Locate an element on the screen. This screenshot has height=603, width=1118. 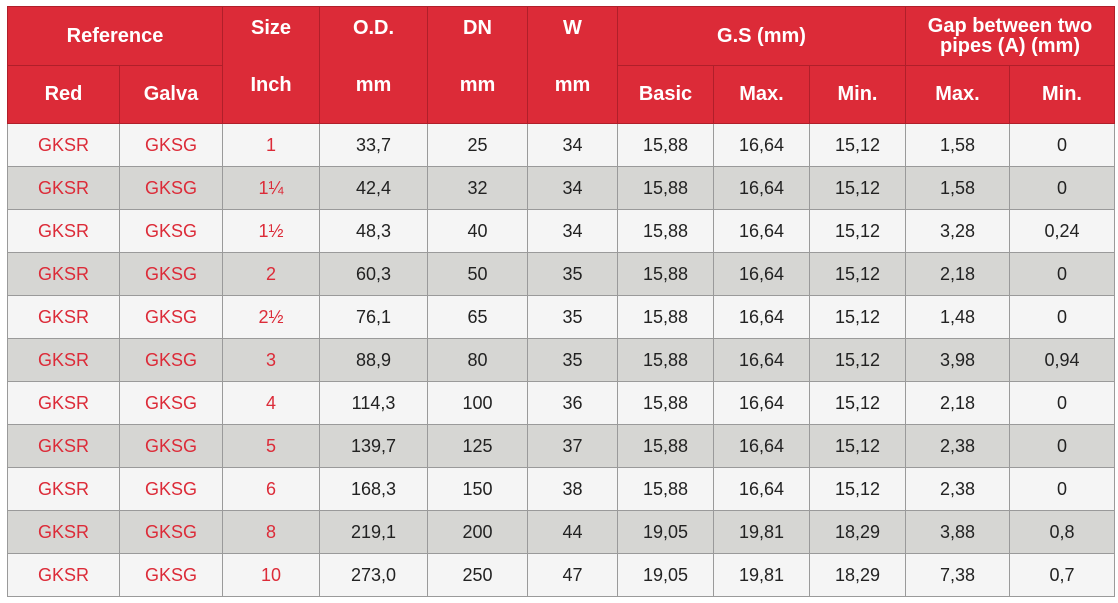
table-row: GKSR GKSG 4 114,3 100 36 15,88 16,64 15,12 2,18 0 is located at coordinates (561, 403).